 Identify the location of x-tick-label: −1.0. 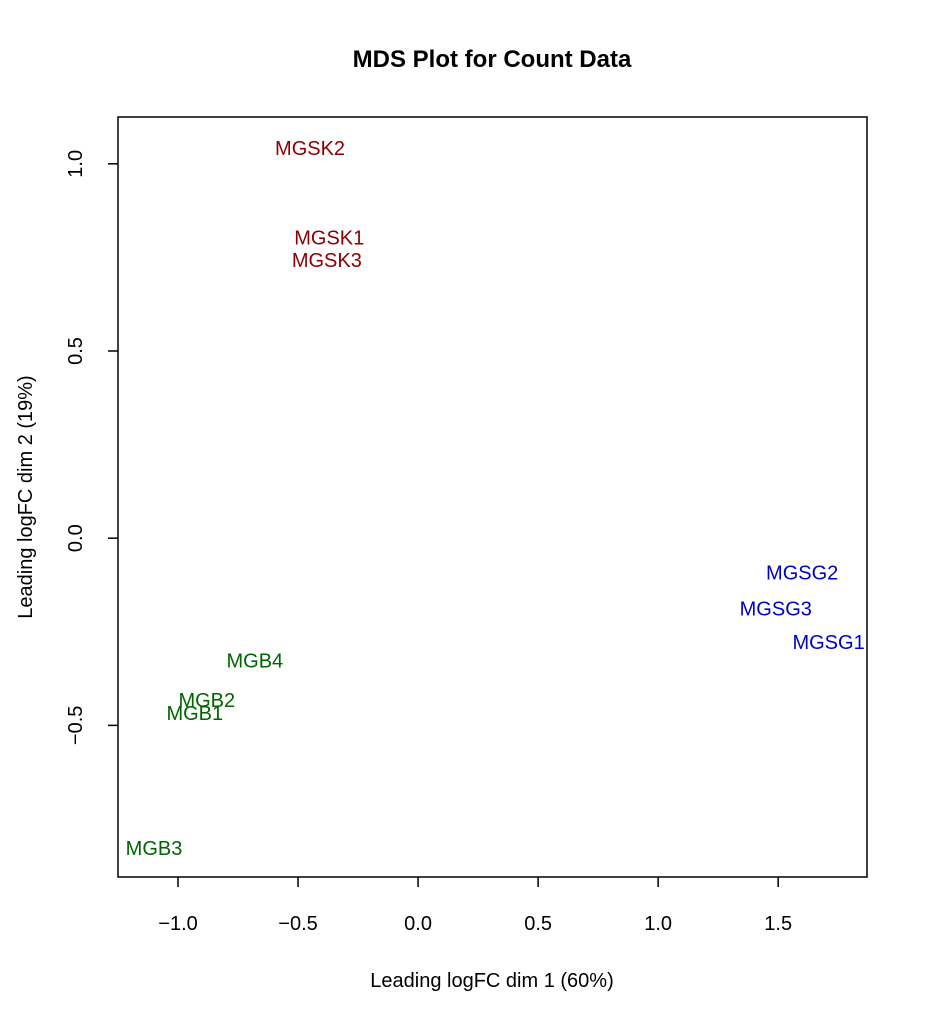
(177, 924).